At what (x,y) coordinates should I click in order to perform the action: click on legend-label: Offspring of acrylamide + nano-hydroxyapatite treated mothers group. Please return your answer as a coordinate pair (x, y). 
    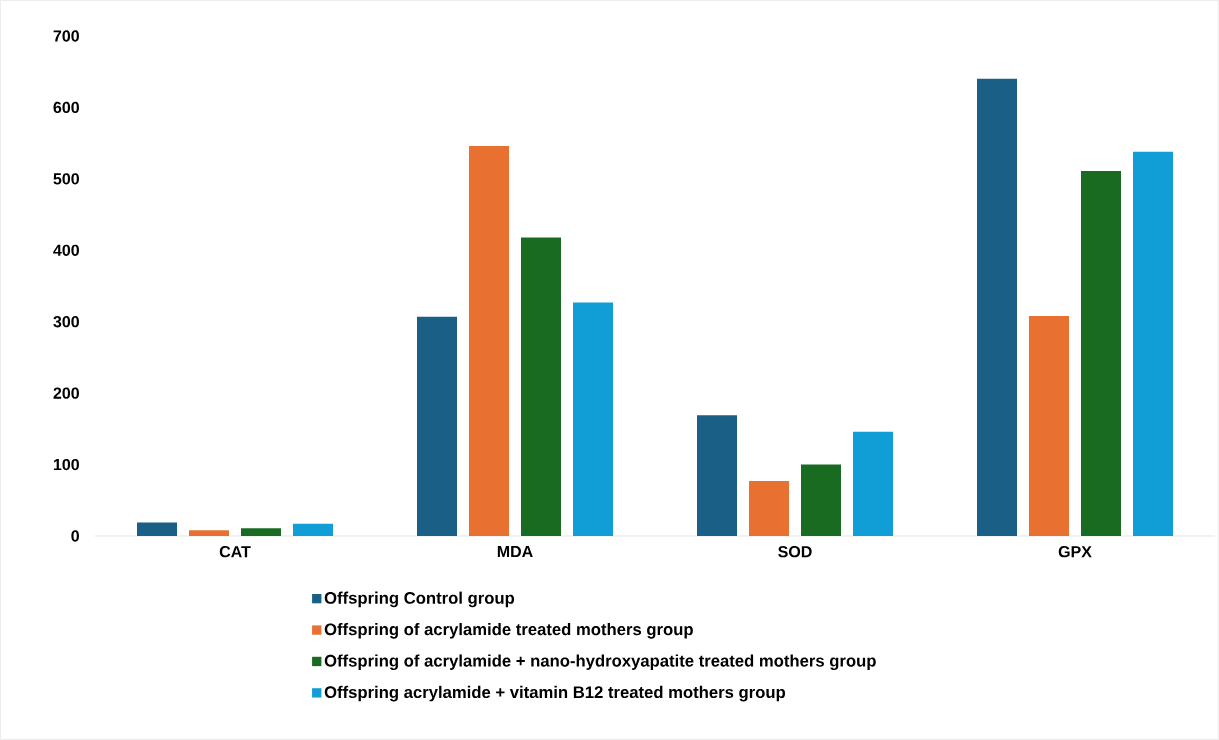
    Looking at the image, I should click on (600, 662).